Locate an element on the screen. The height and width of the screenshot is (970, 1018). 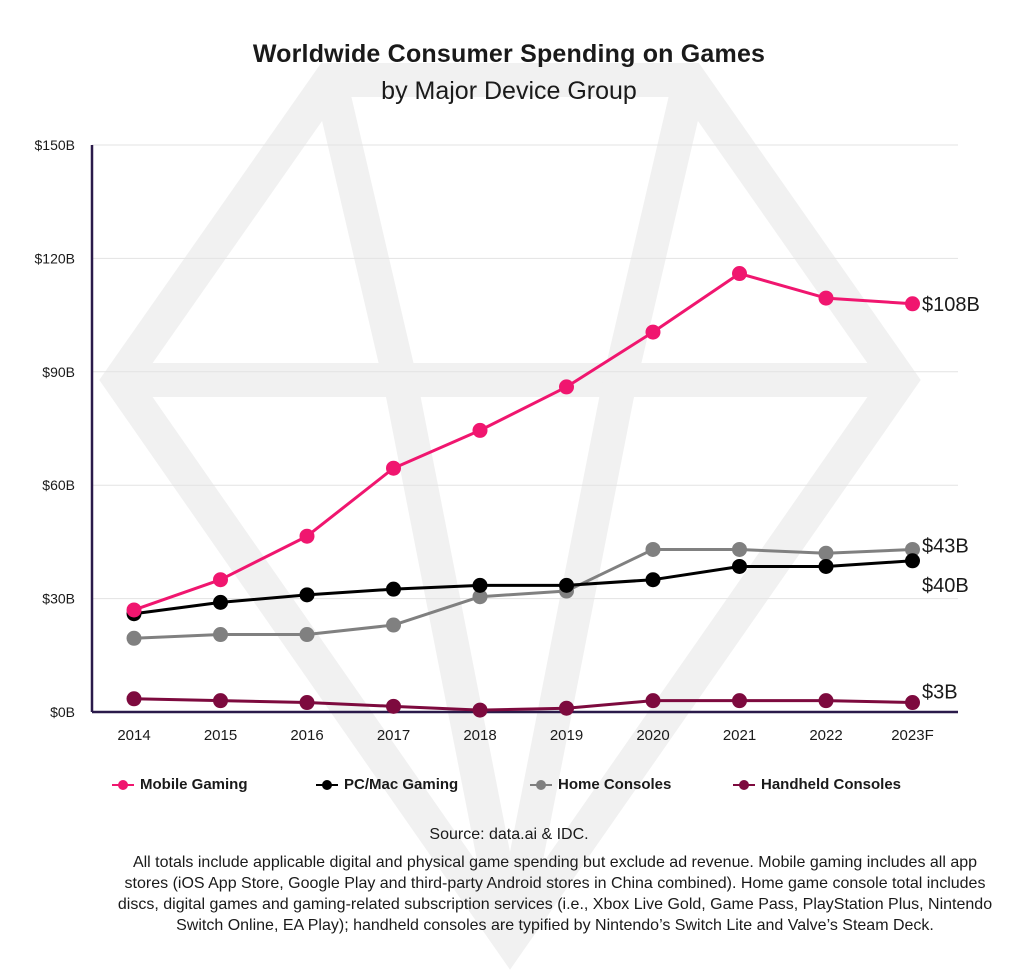
x-tick-label: 2020 is located at coordinates (652, 735).